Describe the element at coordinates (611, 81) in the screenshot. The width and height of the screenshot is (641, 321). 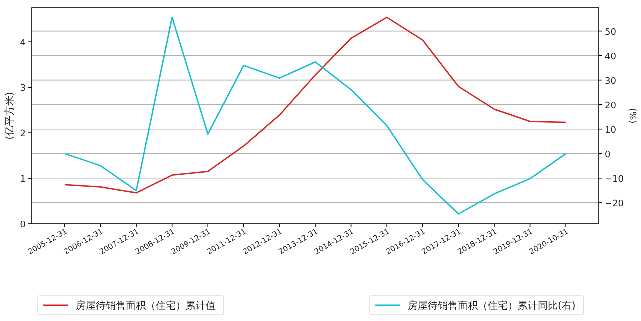
I see `y2-tick-label: 30` at that location.